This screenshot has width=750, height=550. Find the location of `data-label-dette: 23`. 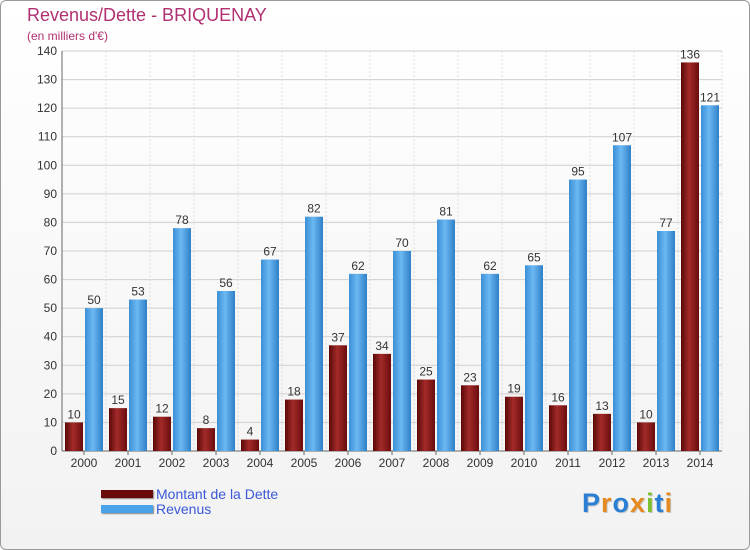

data-label-dette: 23 is located at coordinates (470, 377).